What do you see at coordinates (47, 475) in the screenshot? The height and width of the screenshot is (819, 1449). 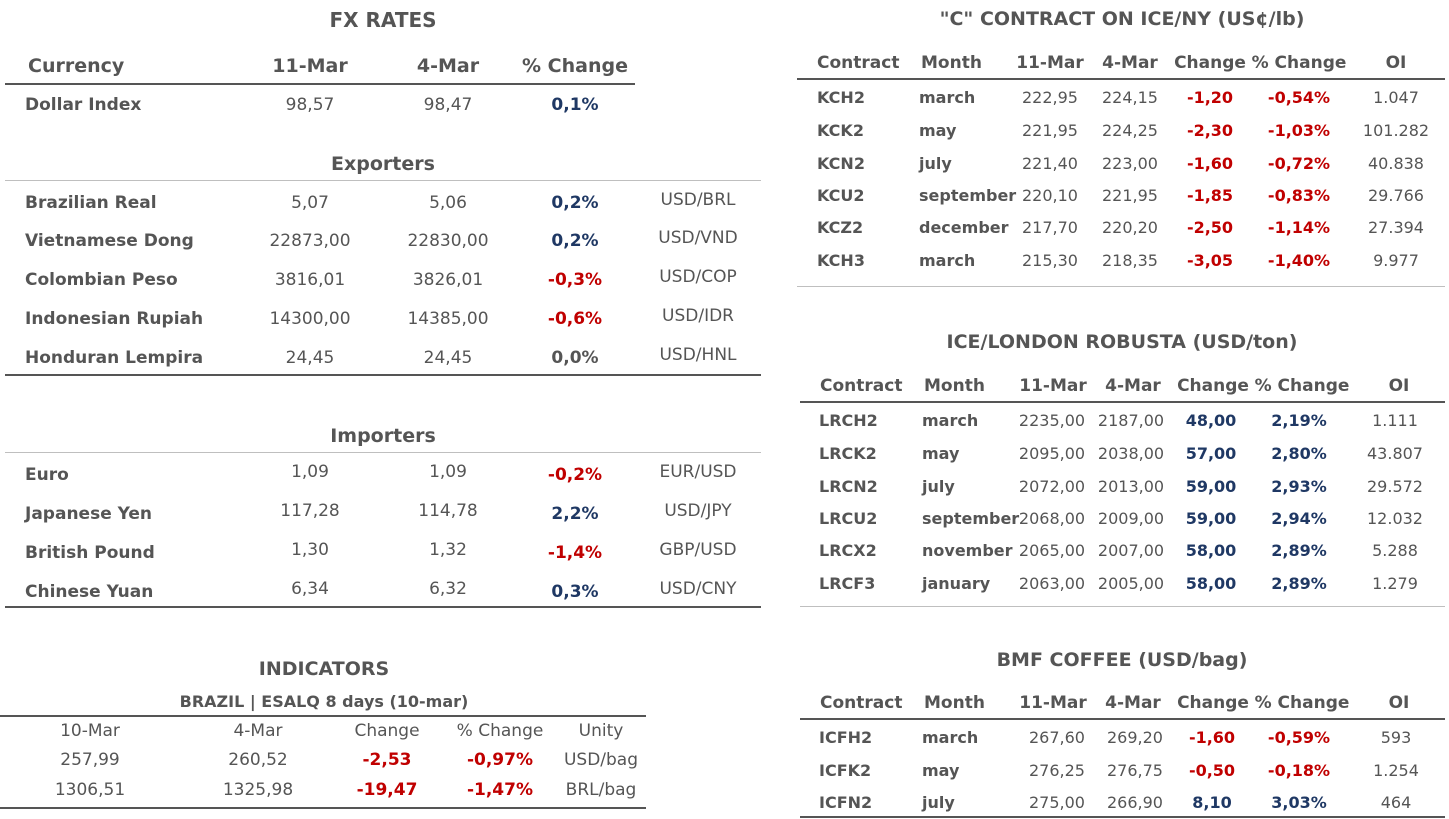 I see `fx-row-name: Euro` at bounding box center [47, 475].